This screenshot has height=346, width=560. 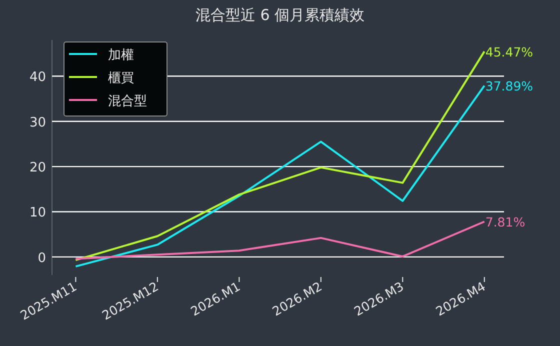 What do you see at coordinates (37, 78) in the screenshot?
I see `y-tick-label: 40` at bounding box center [37, 78].